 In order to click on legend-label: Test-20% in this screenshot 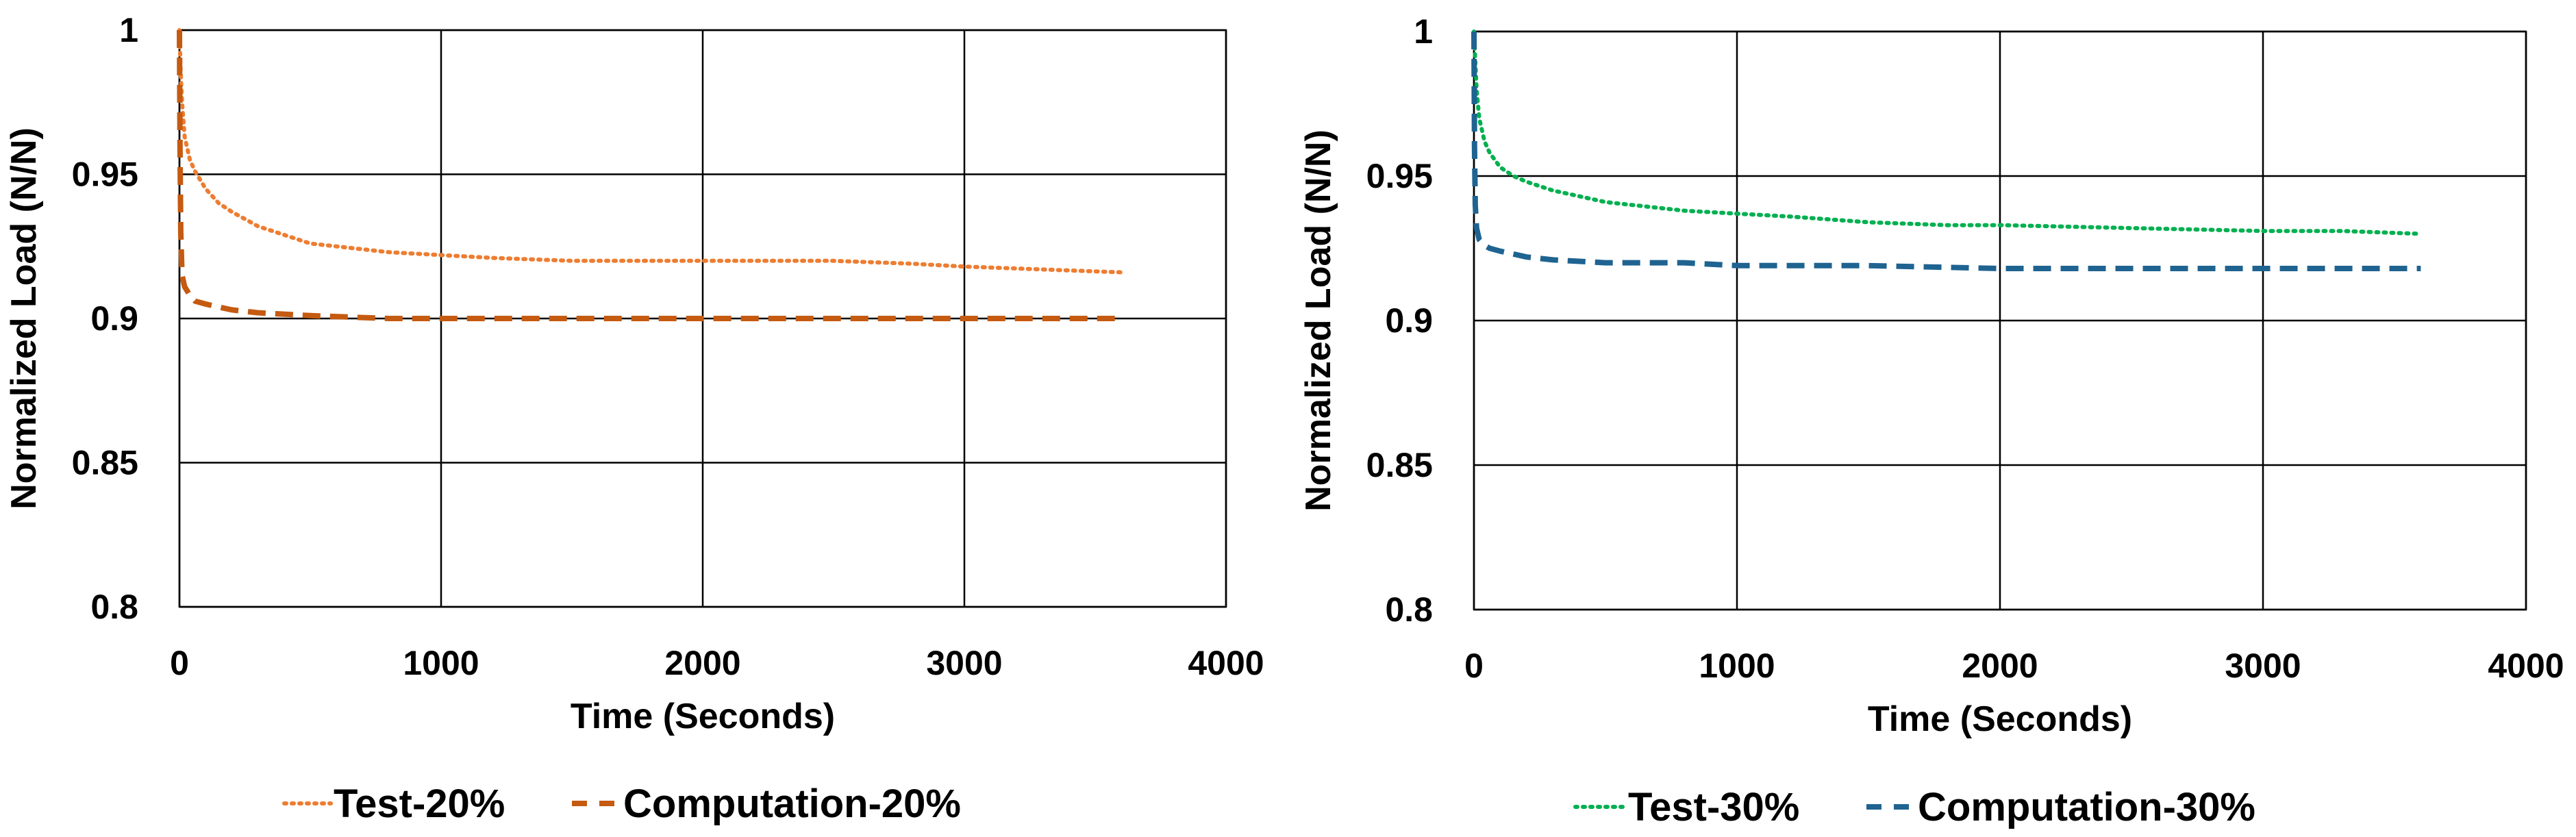, I will do `click(419, 804)`.